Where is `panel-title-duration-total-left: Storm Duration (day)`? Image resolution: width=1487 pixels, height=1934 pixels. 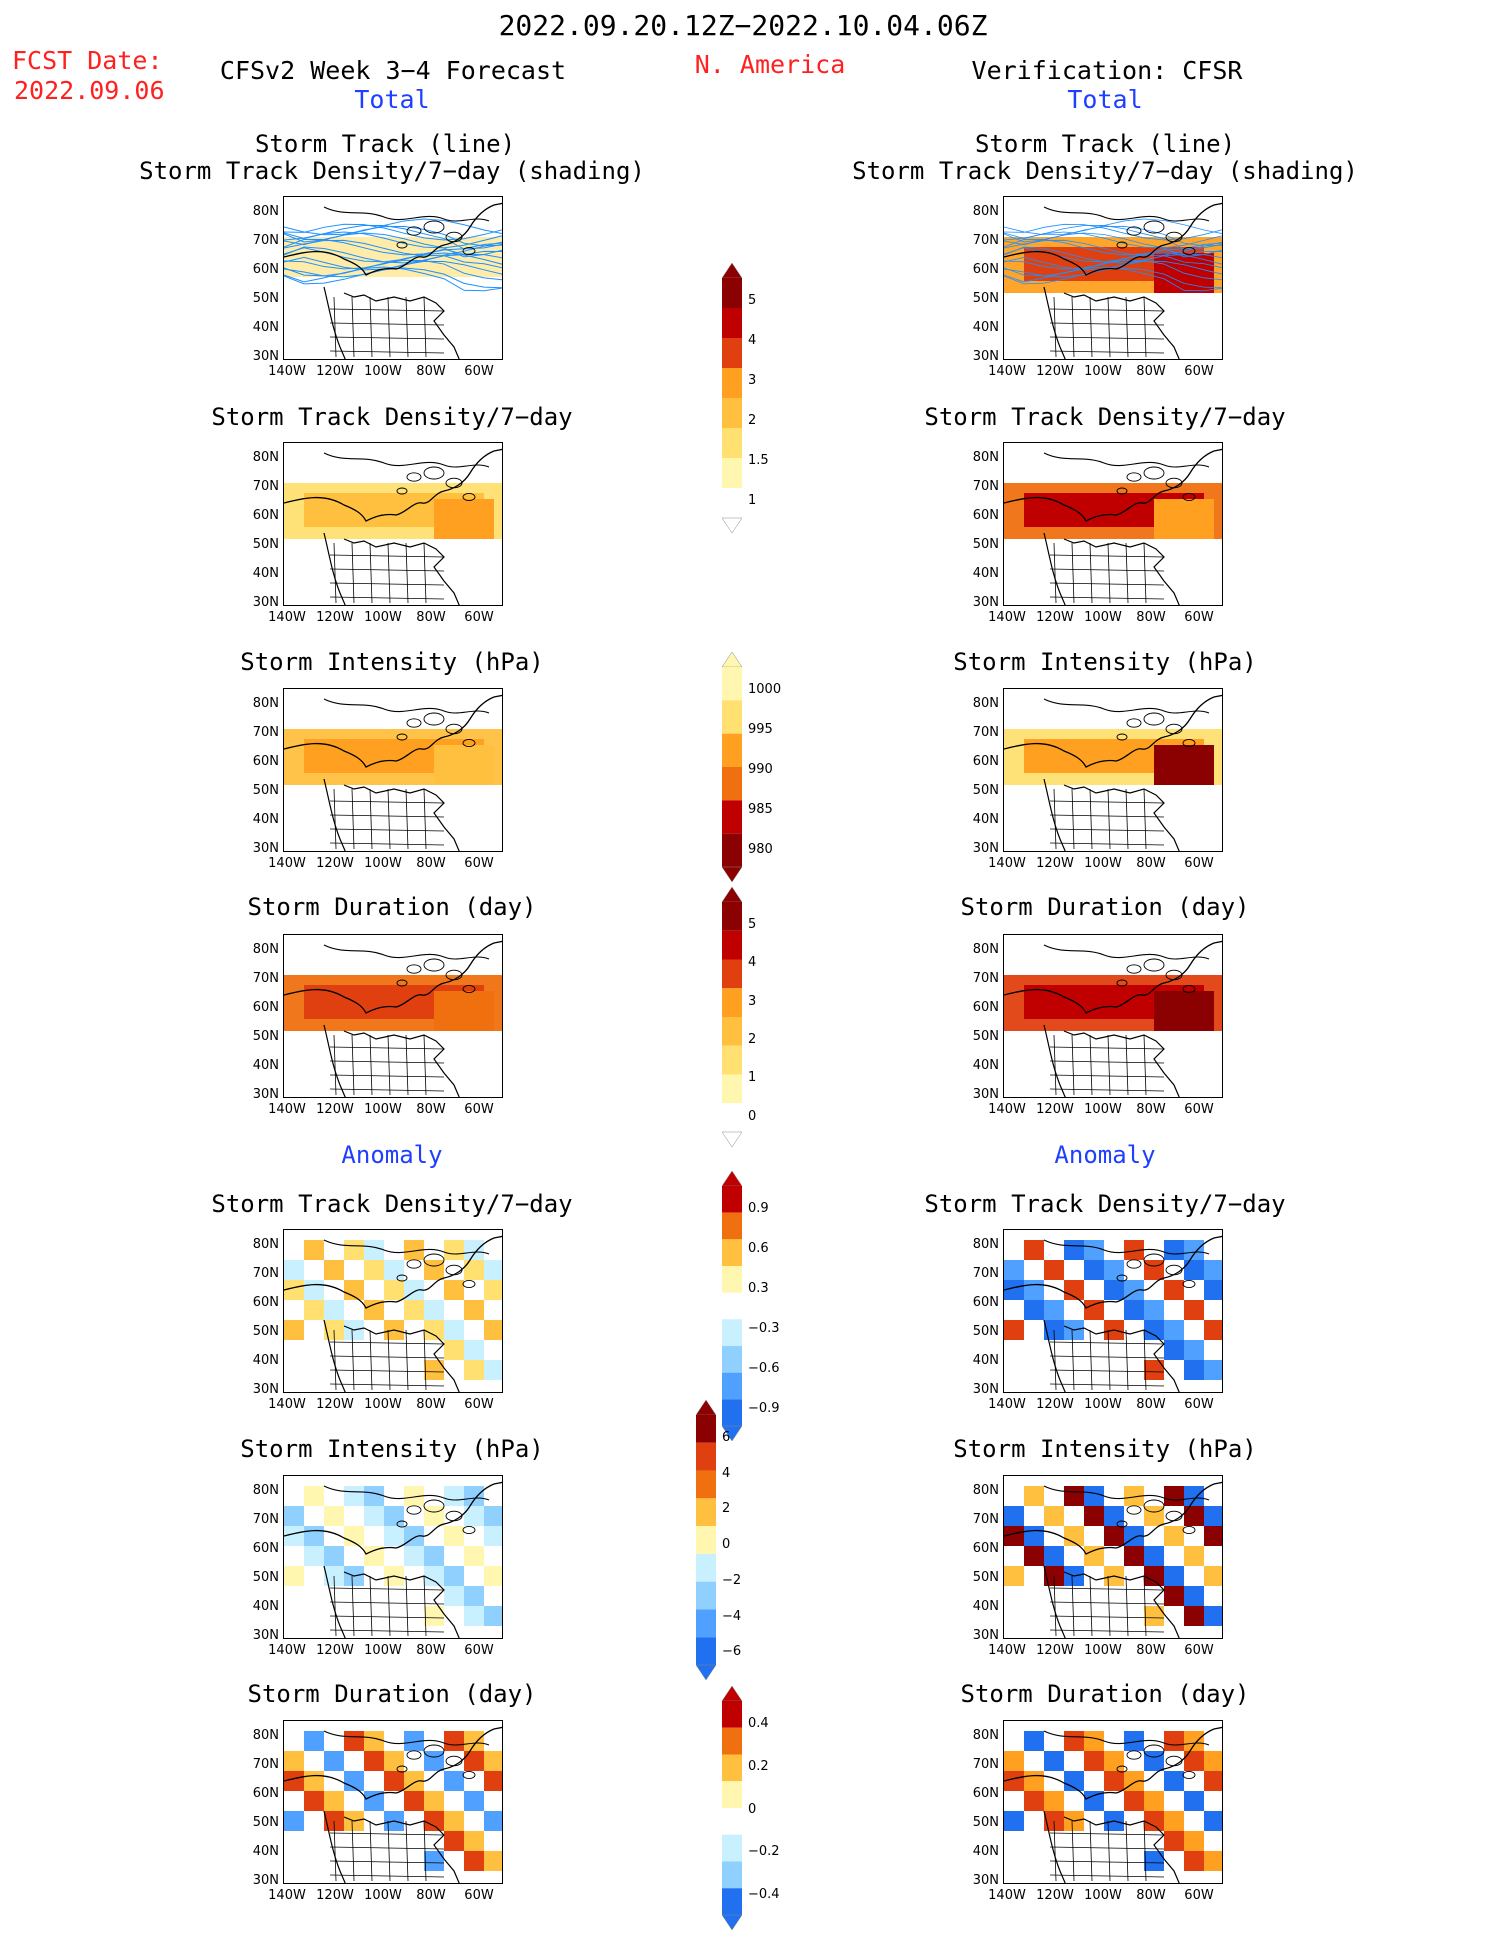
panel-title-duration-total-left: Storm Duration (day) is located at coordinates (392, 907).